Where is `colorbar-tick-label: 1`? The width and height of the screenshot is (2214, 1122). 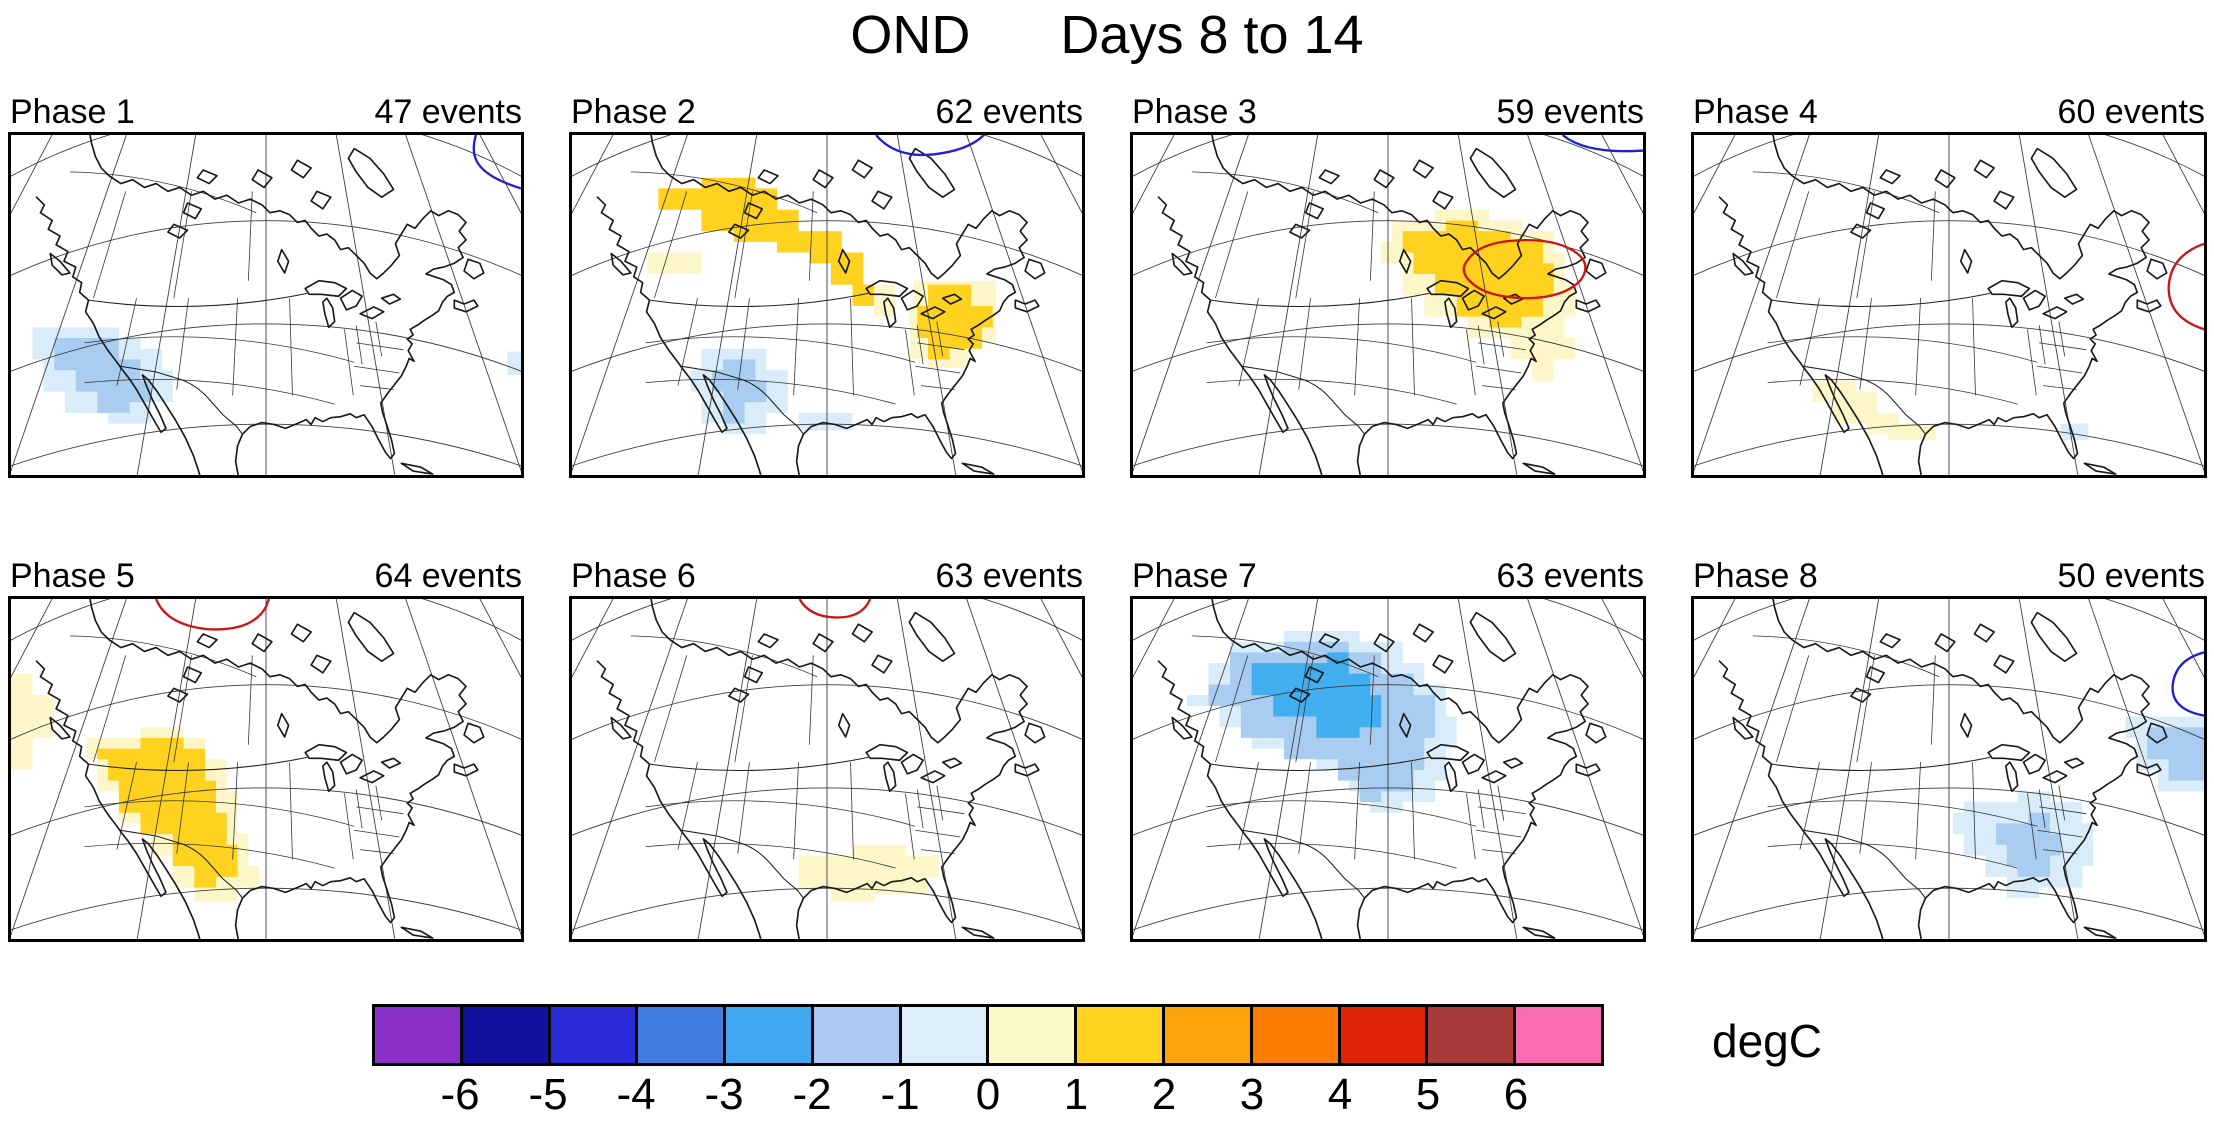 colorbar-tick-label: 1 is located at coordinates (1076, 1094).